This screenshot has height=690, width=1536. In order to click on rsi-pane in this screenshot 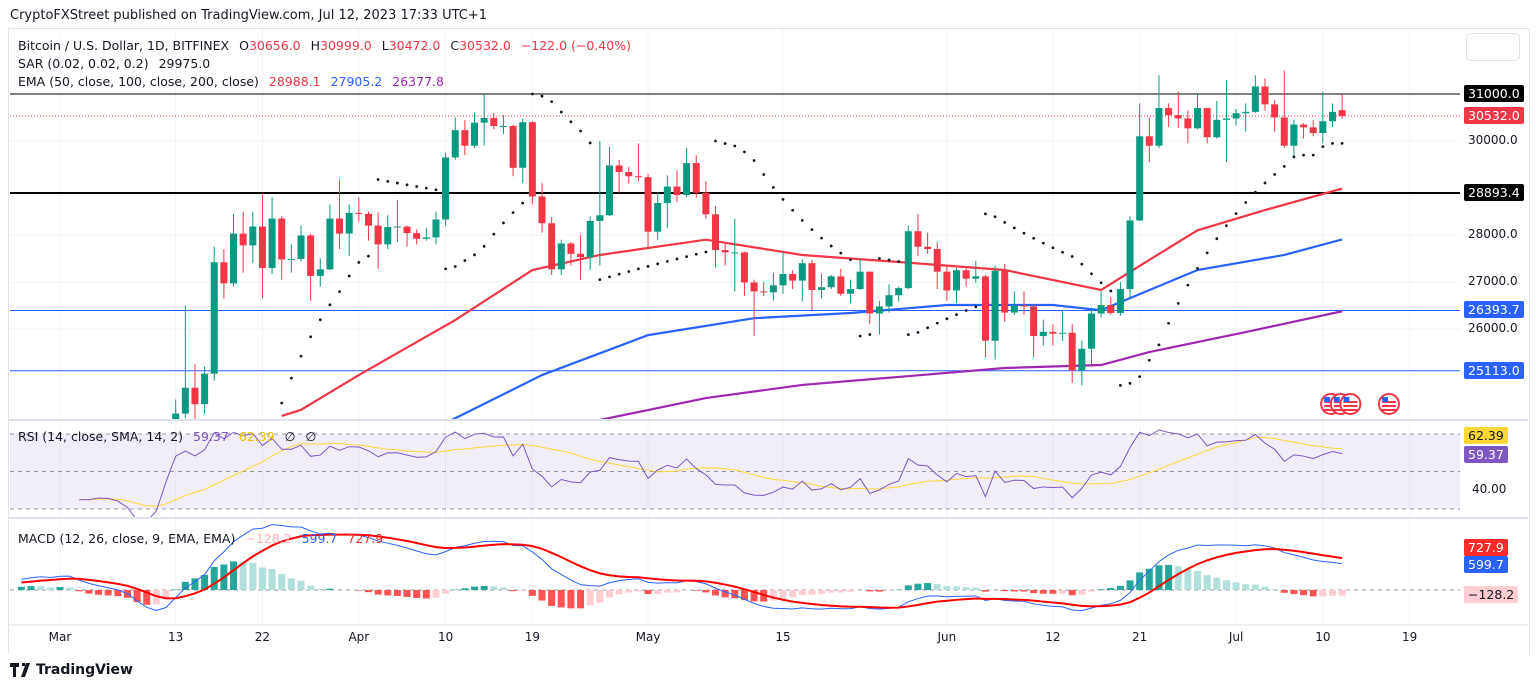, I will do `click(735, 473)`.